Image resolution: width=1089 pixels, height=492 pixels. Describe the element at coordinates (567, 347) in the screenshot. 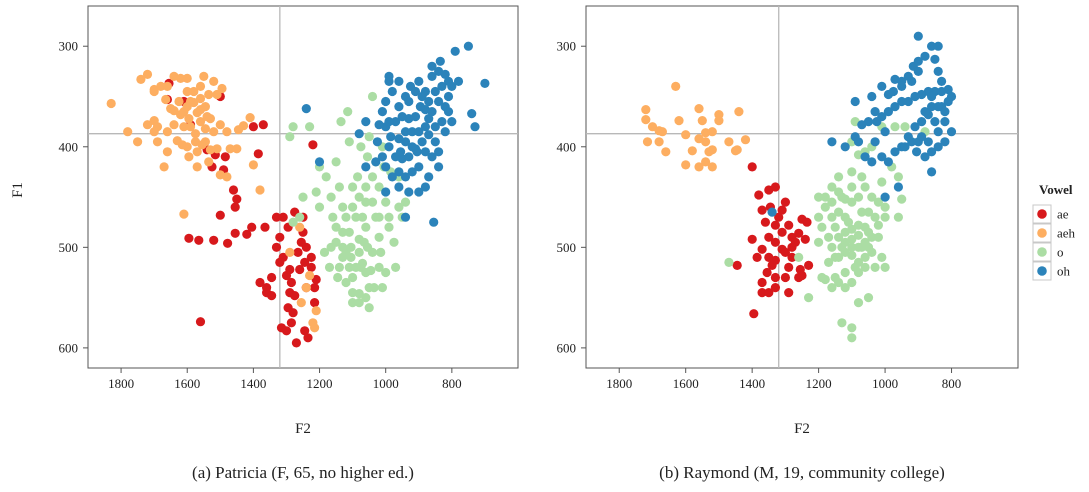

I see `y-tick-label: 600` at that location.